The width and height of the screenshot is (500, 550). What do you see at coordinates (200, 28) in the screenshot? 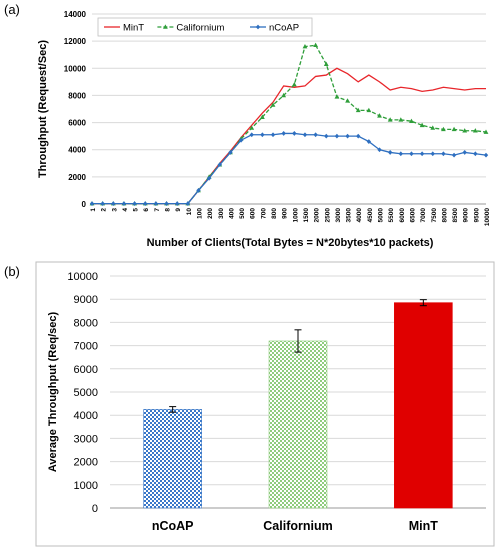
I see `legend-label: Californium` at bounding box center [200, 28].